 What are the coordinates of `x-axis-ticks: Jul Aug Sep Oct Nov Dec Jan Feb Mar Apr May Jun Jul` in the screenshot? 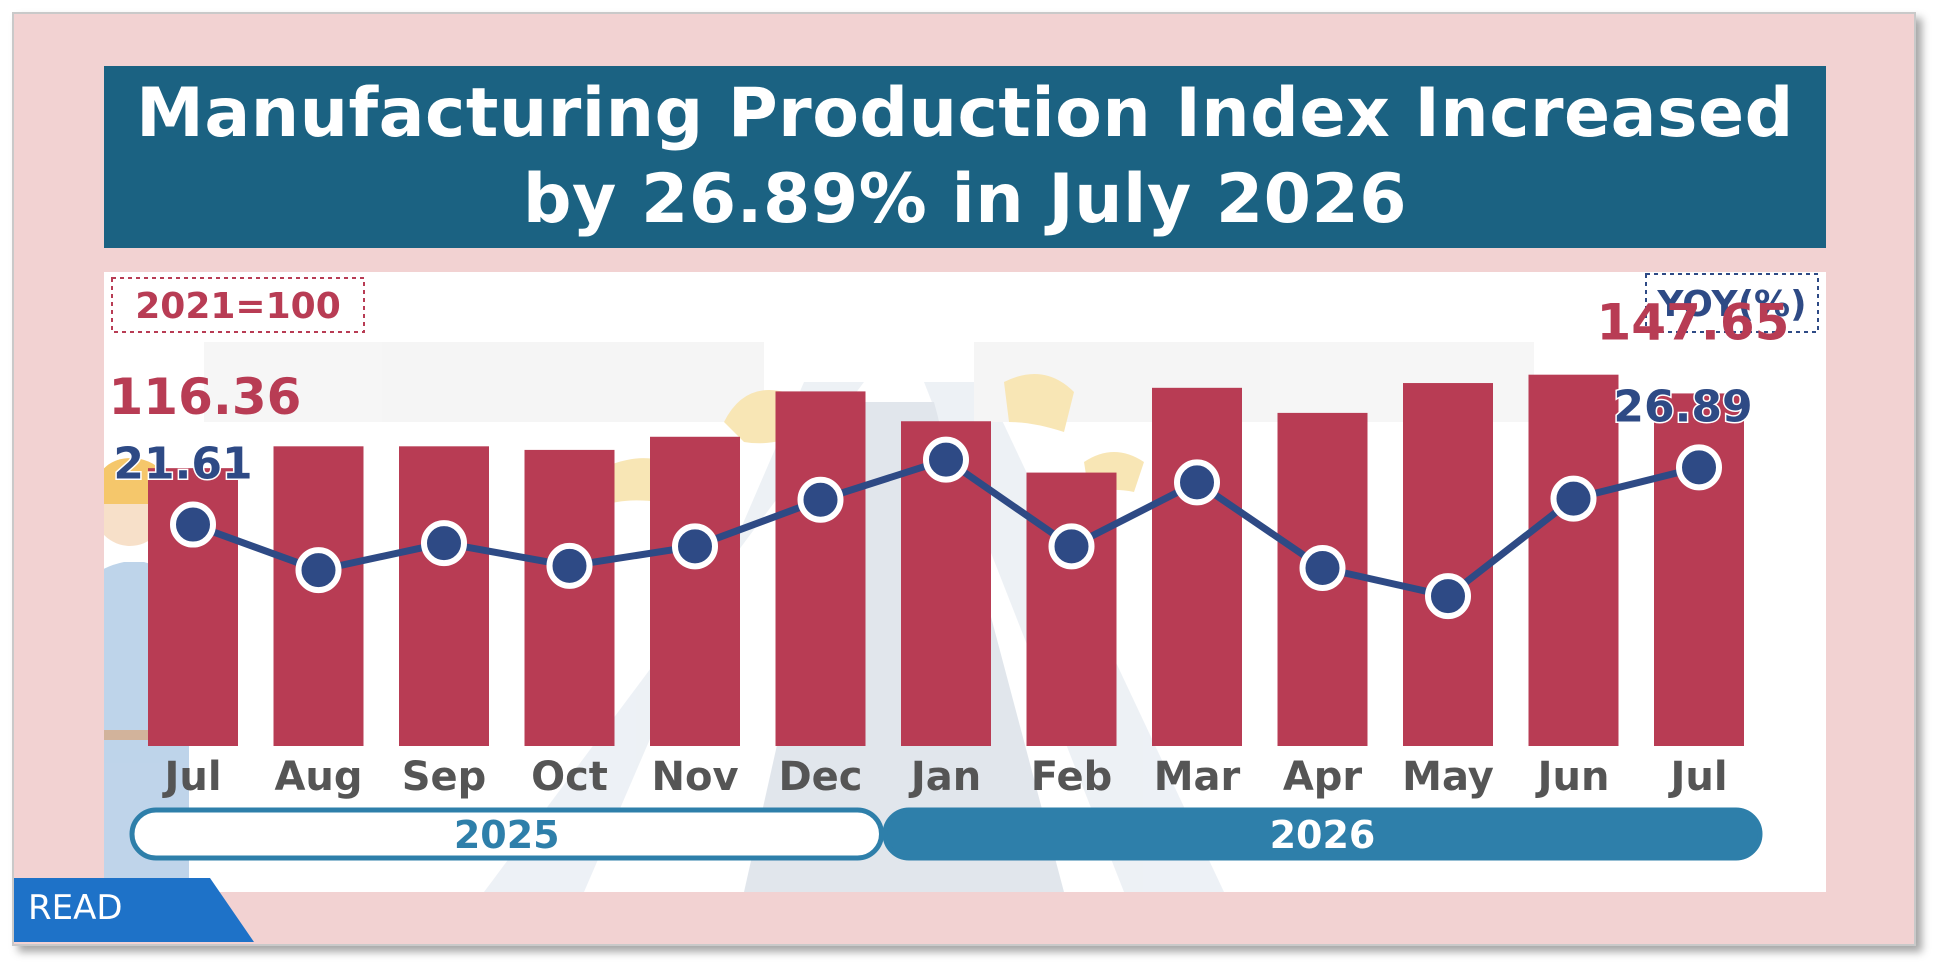 It's located at (944, 777).